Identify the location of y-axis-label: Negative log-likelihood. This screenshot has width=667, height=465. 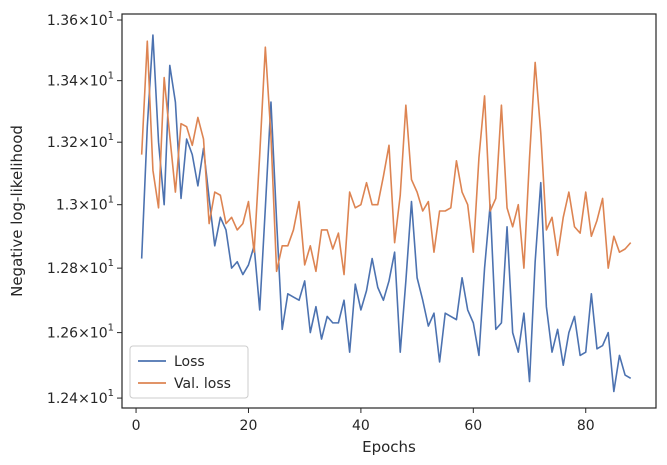
(17, 211).